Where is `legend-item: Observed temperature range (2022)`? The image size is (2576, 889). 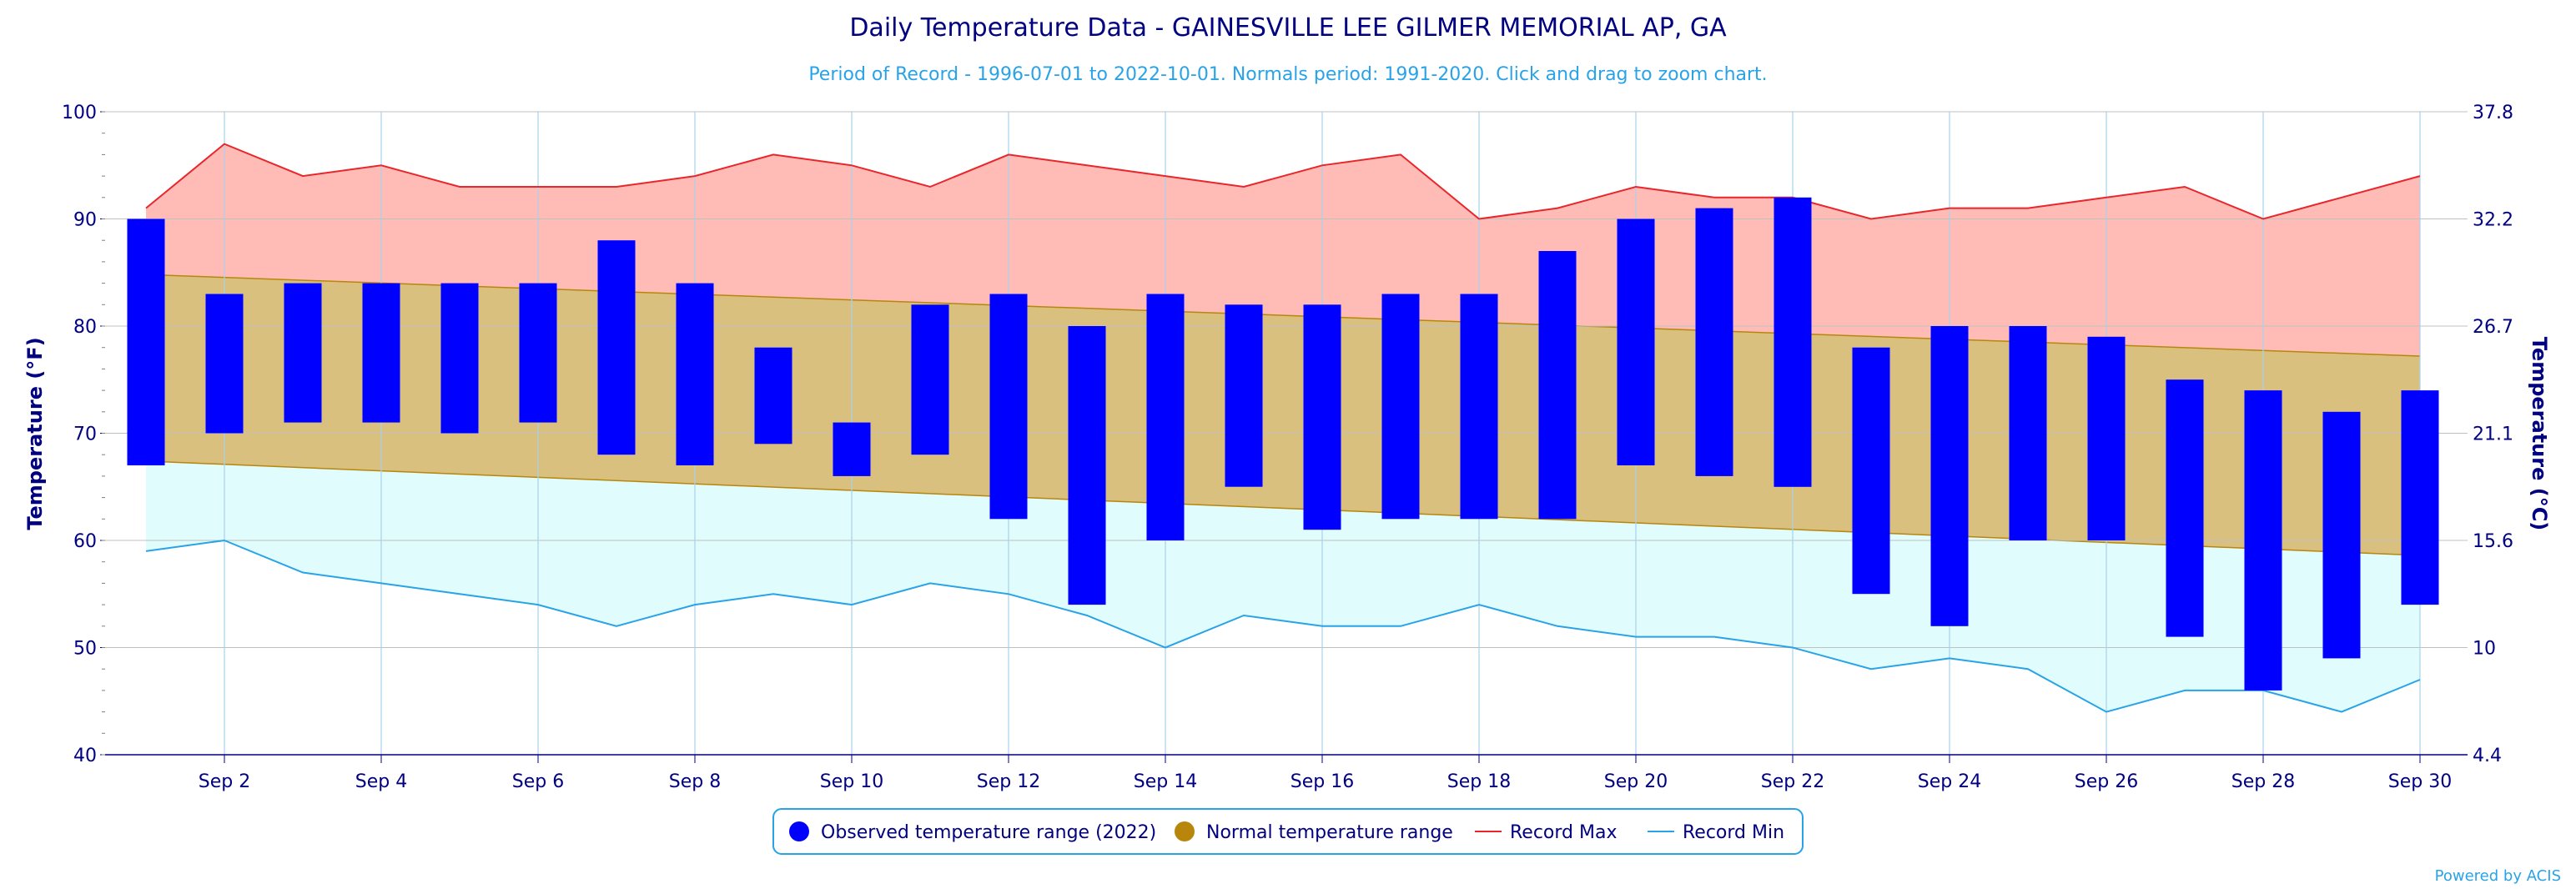 legend-item: Observed temperature range (2022) is located at coordinates (972, 832).